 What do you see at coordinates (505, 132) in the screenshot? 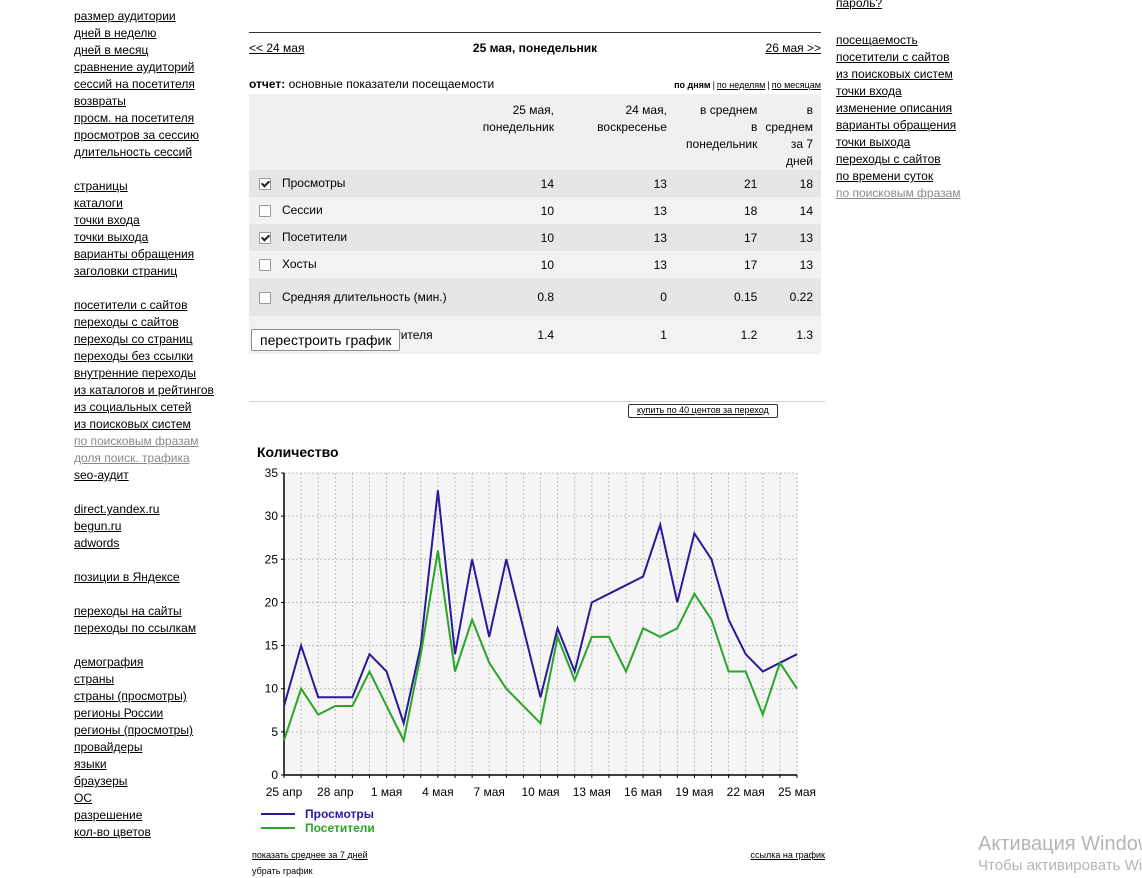
I see `column-header: 25 мая, понедельник` at bounding box center [505, 132].